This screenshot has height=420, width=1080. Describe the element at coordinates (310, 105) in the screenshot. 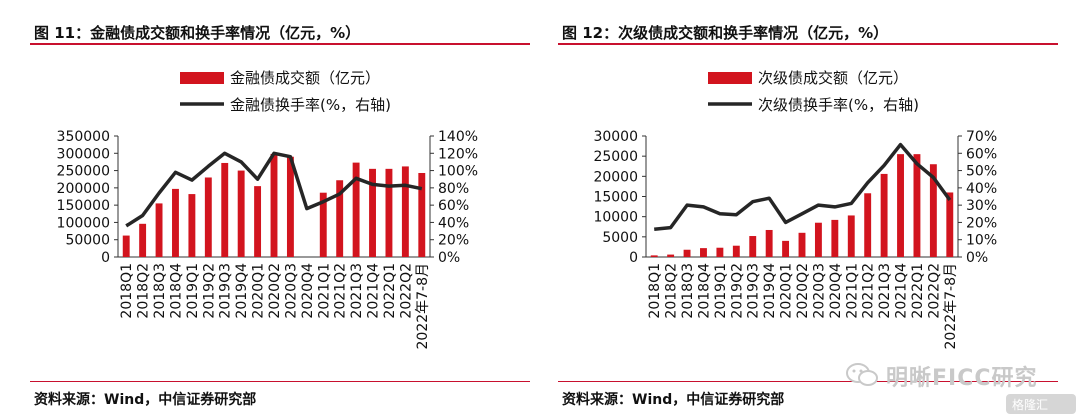

I see `legend-label: 金融债换手率(%，右轴)` at that location.